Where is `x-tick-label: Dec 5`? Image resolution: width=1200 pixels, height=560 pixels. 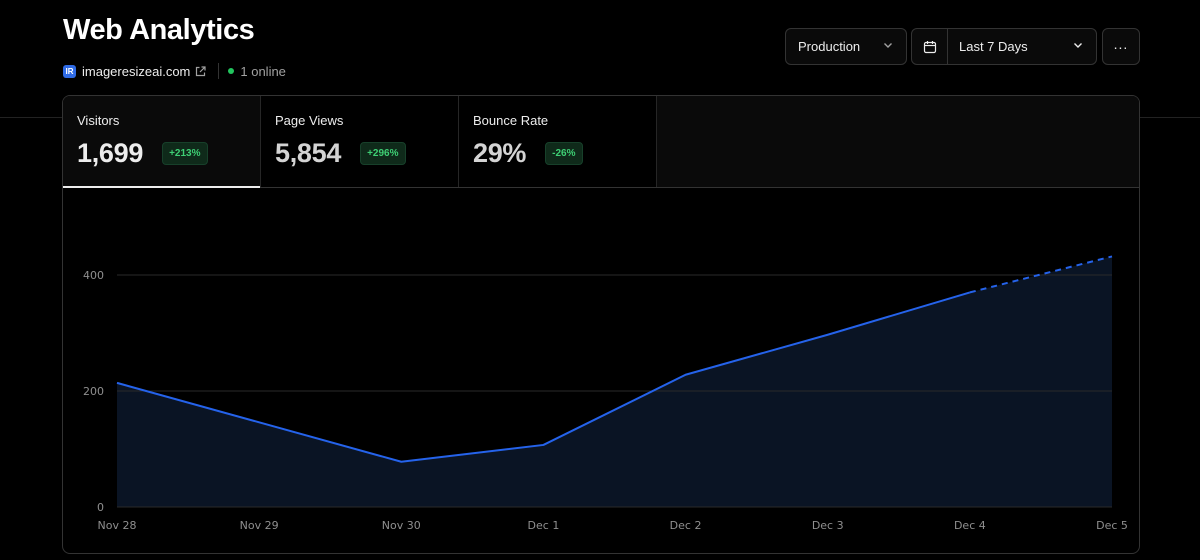 x-tick-label: Dec 5 is located at coordinates (1112, 525).